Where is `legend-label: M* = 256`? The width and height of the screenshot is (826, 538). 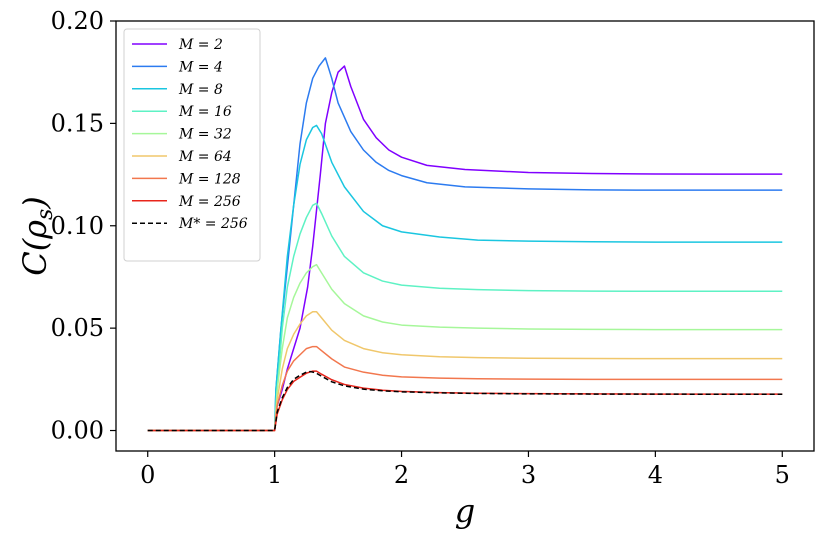
legend-label: M* = 256 is located at coordinates (213, 224).